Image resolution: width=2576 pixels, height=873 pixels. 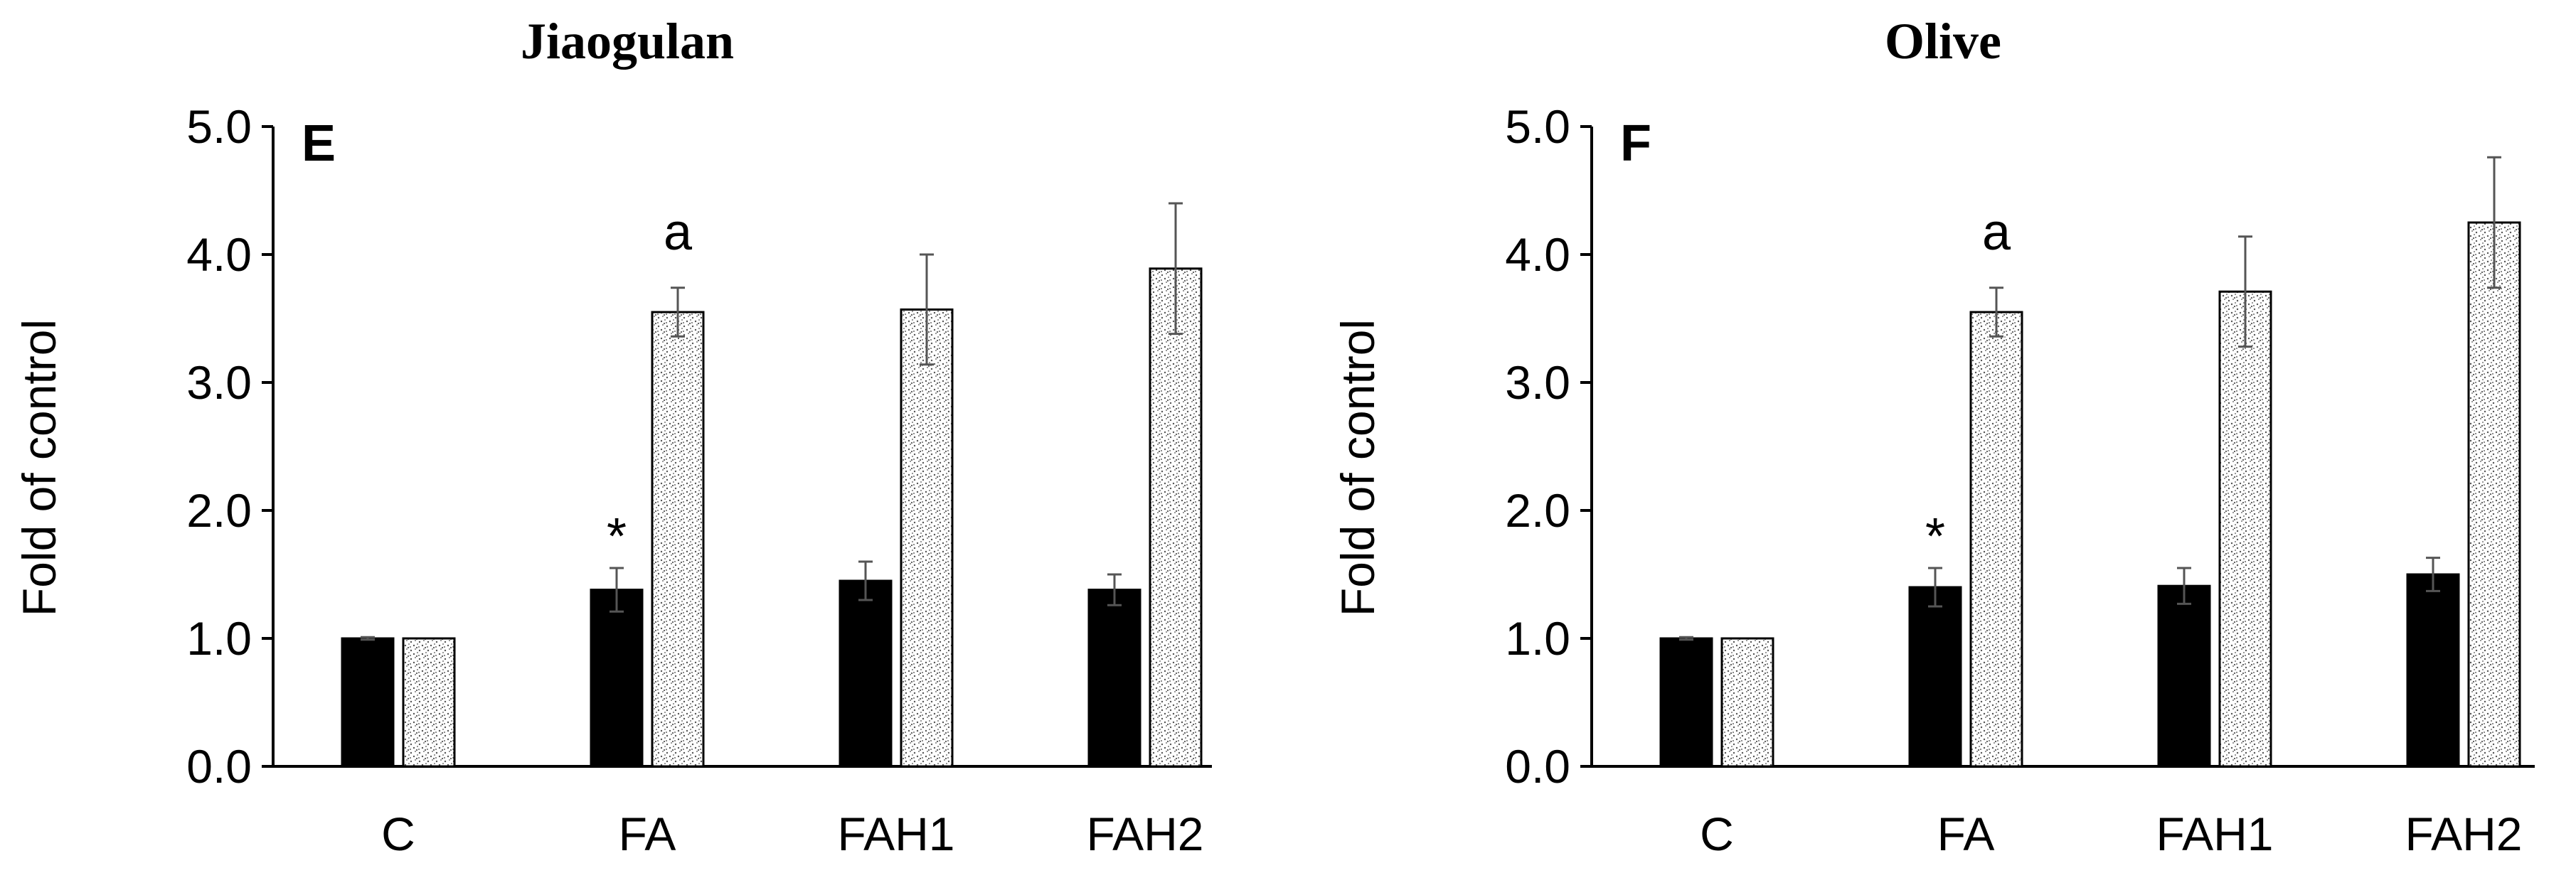 What do you see at coordinates (1943, 41) in the screenshot?
I see `chart-title: Olive` at bounding box center [1943, 41].